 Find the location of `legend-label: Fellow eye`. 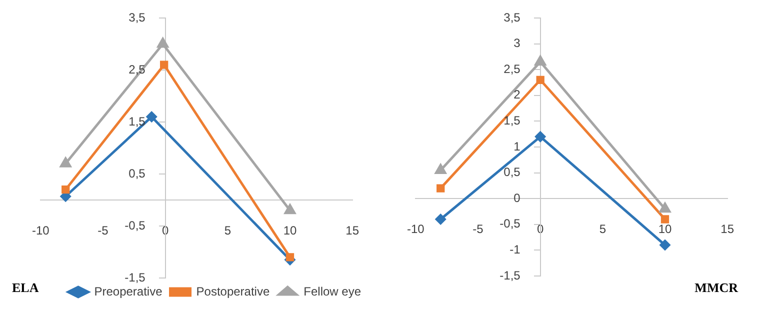

legend-label: Fellow eye is located at coordinates (333, 291).